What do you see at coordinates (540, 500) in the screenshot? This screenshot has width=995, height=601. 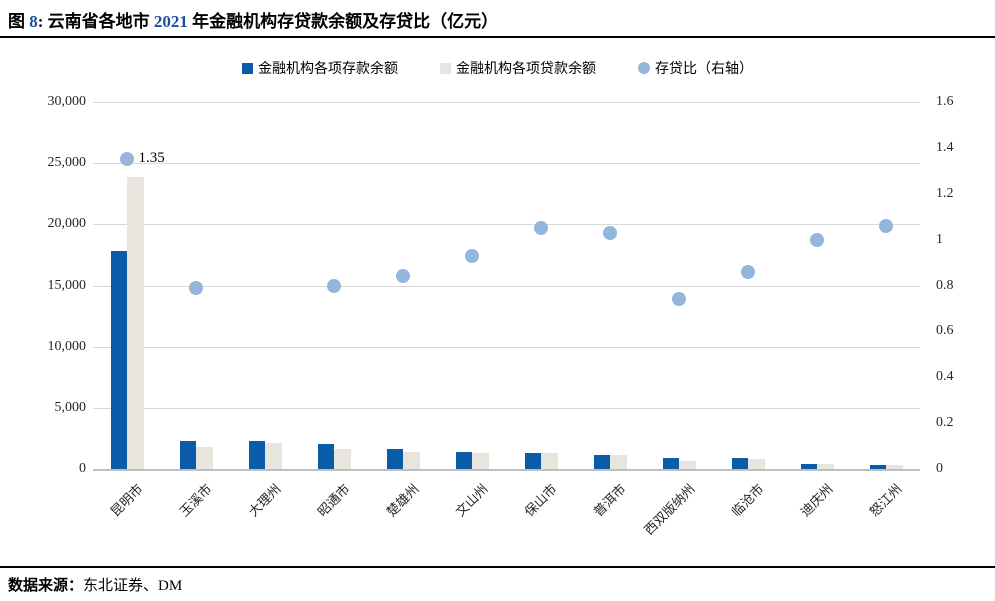 I see `x-category-label: 保山市` at bounding box center [540, 500].